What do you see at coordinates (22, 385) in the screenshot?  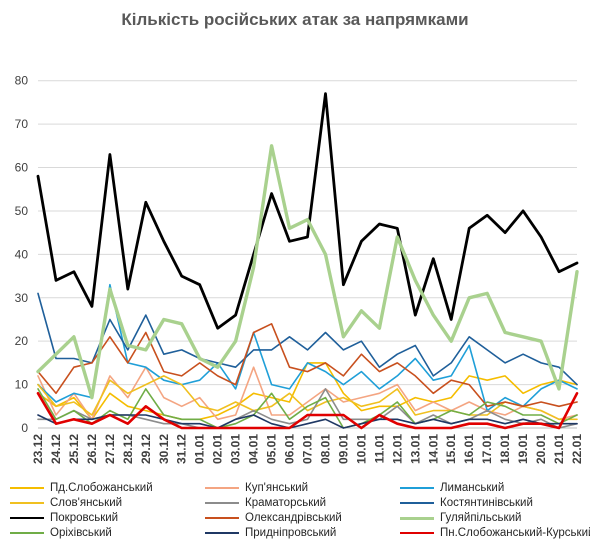 I see `y-tick-label: 10` at bounding box center [22, 385].